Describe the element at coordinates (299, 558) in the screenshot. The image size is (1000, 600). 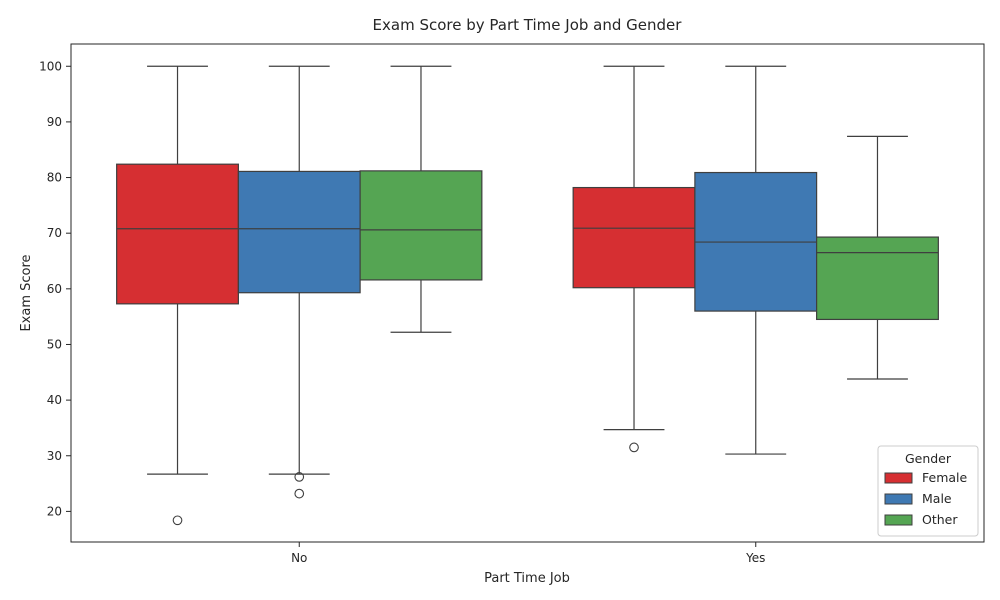
I see `x-tick-label: No` at that location.